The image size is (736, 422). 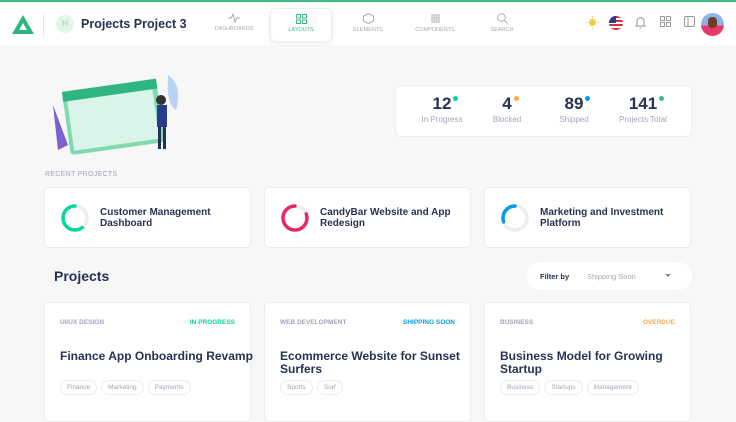 I want to click on filter-select: Shipping Soon, so click(x=611, y=276).